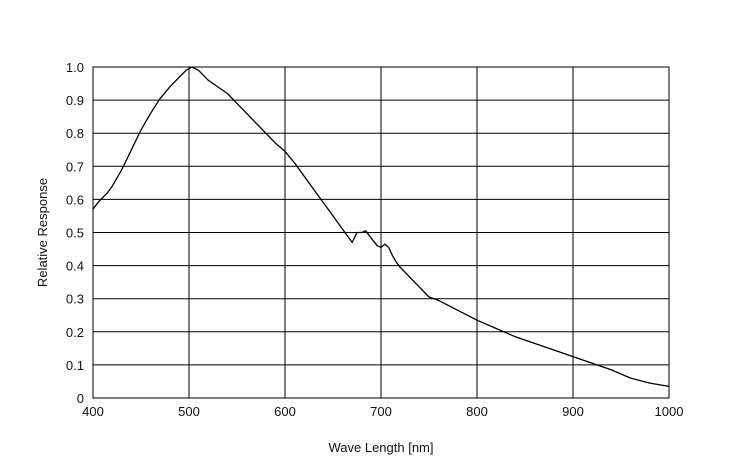  I want to click on y-tick-label: 0.6, so click(75, 199).